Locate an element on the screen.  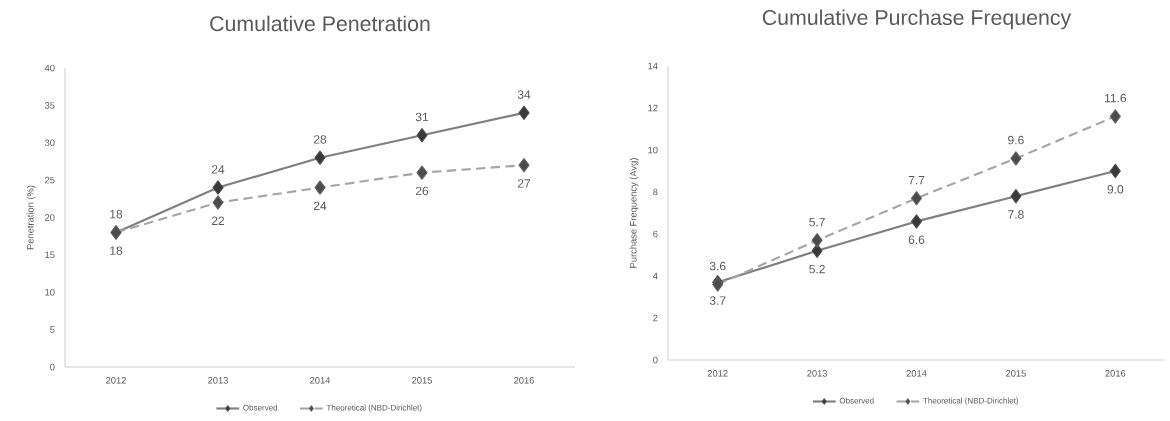
y-tick-label: 14 is located at coordinates (653, 66).